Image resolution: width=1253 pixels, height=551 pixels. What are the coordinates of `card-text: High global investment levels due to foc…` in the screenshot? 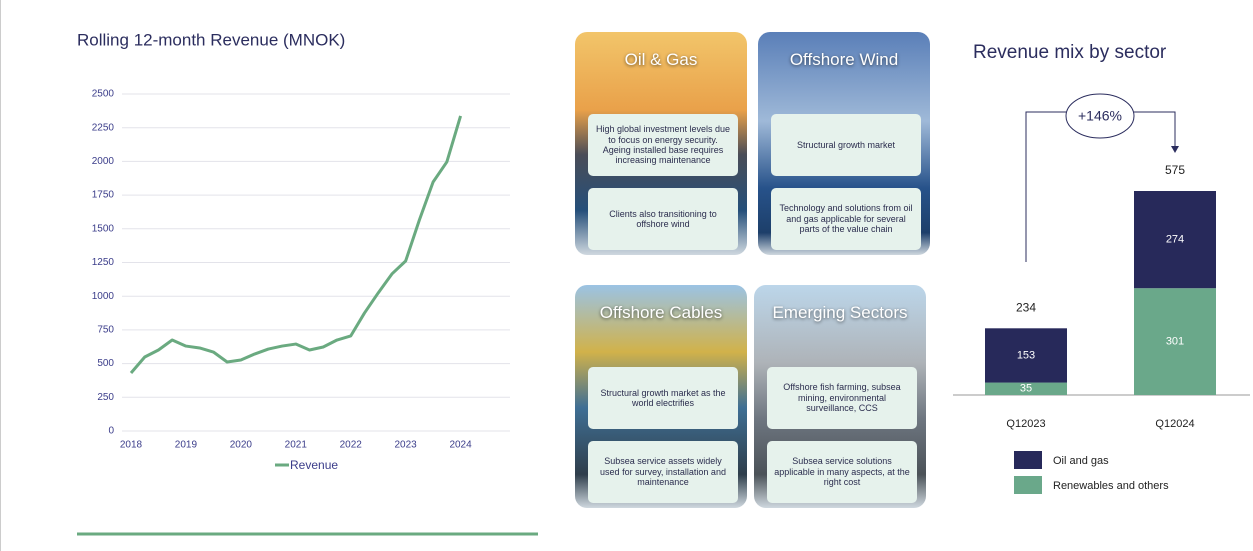 It's located at (663, 145).